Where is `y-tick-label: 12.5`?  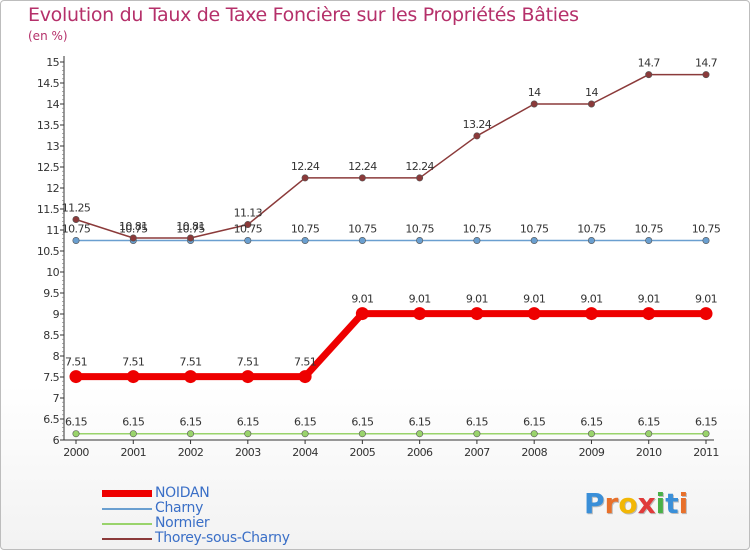
y-tick-label: 12.5 is located at coordinates (48, 167).